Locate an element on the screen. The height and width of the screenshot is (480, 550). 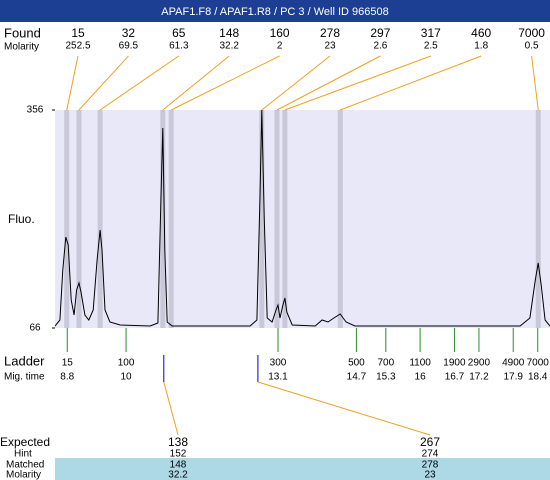
ladder-time: 17.2 is located at coordinates (479, 377).